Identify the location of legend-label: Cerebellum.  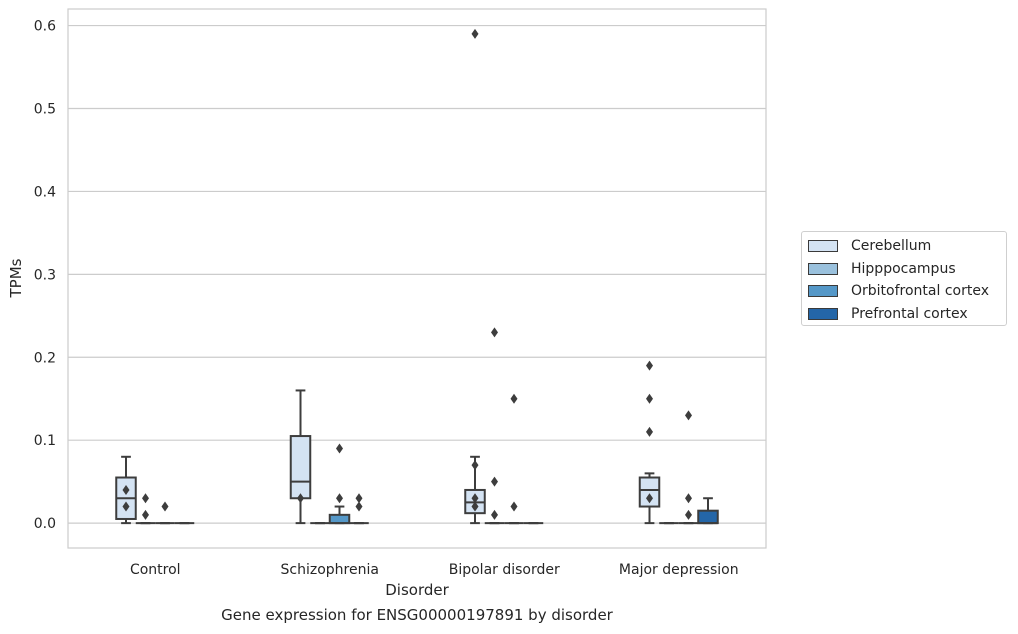
(891, 246).